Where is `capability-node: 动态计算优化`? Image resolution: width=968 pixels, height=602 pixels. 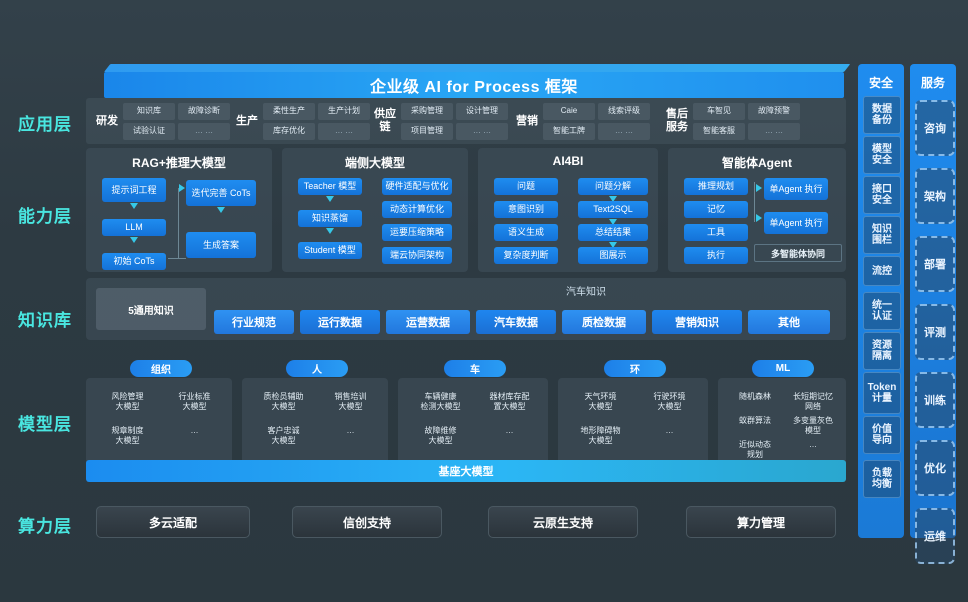 capability-node: 动态计算优化 is located at coordinates (417, 209).